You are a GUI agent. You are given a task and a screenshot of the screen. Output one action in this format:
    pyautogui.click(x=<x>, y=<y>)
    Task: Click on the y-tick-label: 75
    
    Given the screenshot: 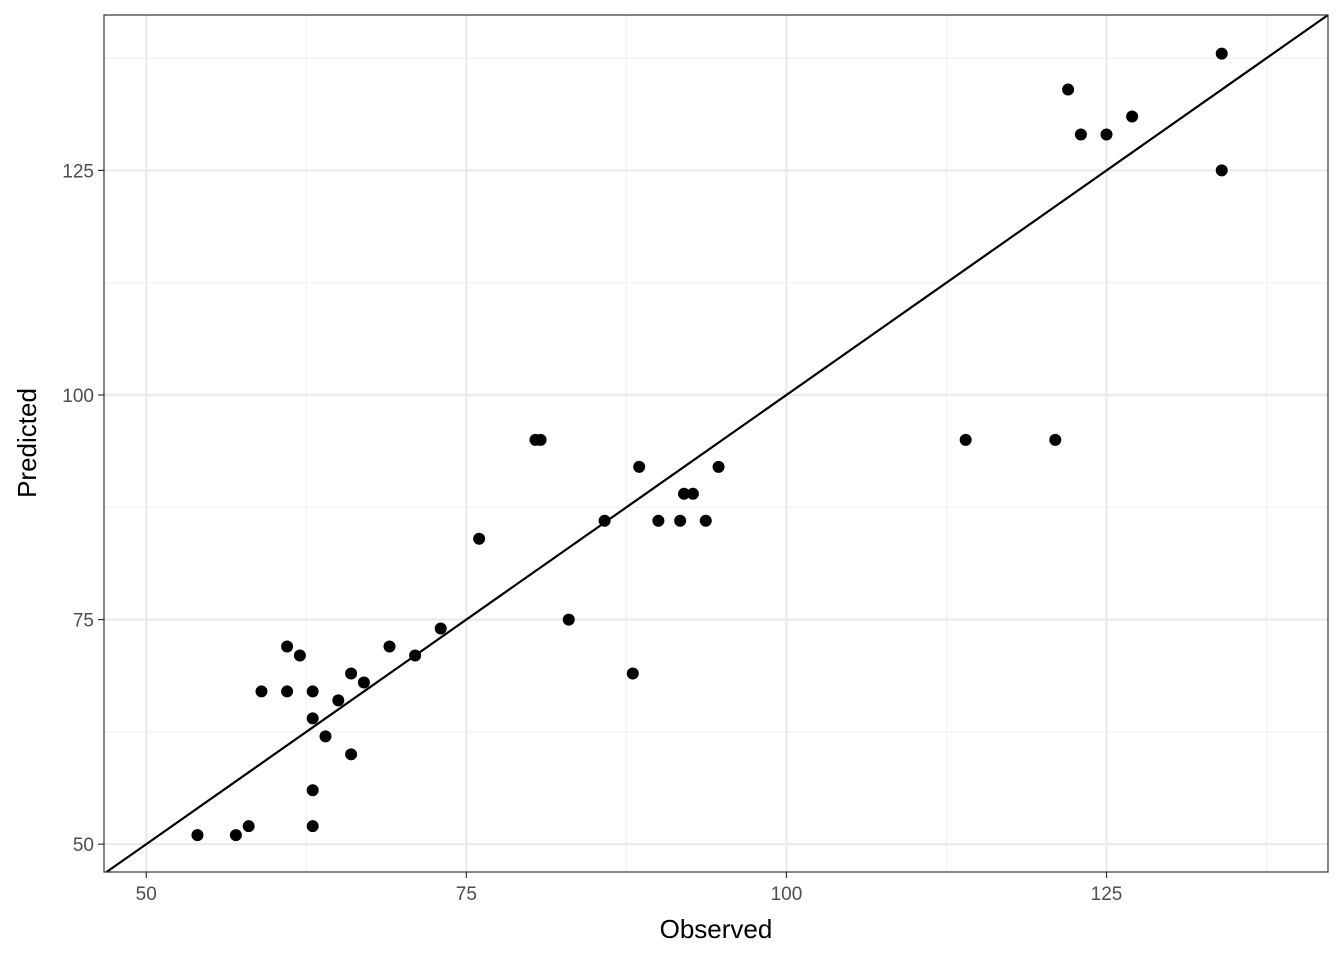 What is the action you would take?
    pyautogui.click(x=83, y=621)
    